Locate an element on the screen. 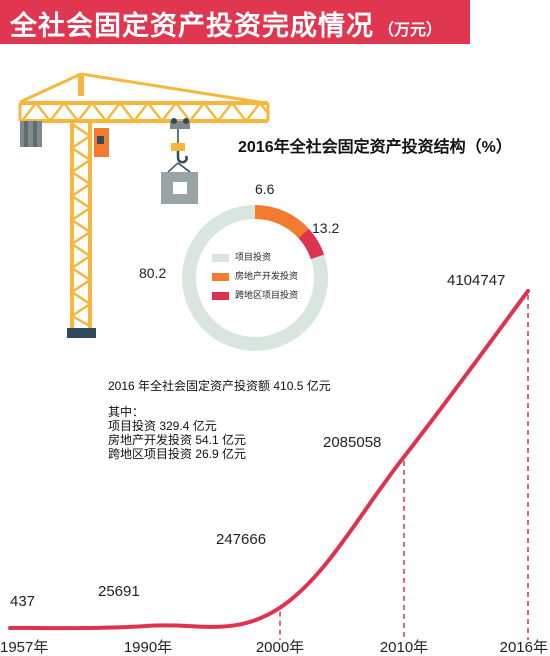  page-title-text: 全社会固定资产投资完成情况 is located at coordinates (192, 26).